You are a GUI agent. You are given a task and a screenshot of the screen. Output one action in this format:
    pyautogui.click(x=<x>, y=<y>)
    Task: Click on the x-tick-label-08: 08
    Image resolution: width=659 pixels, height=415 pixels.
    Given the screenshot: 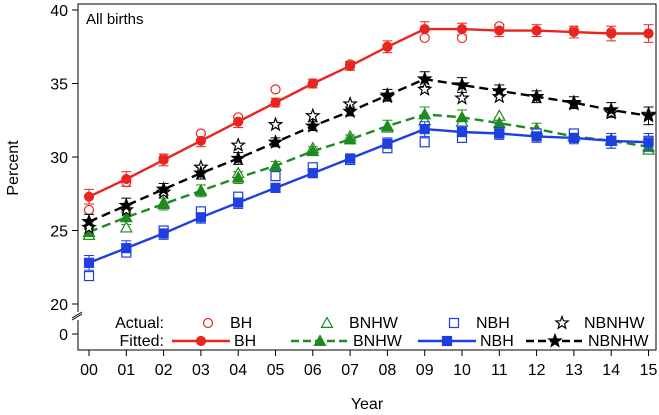 What is the action you would take?
    pyautogui.click(x=388, y=370)
    